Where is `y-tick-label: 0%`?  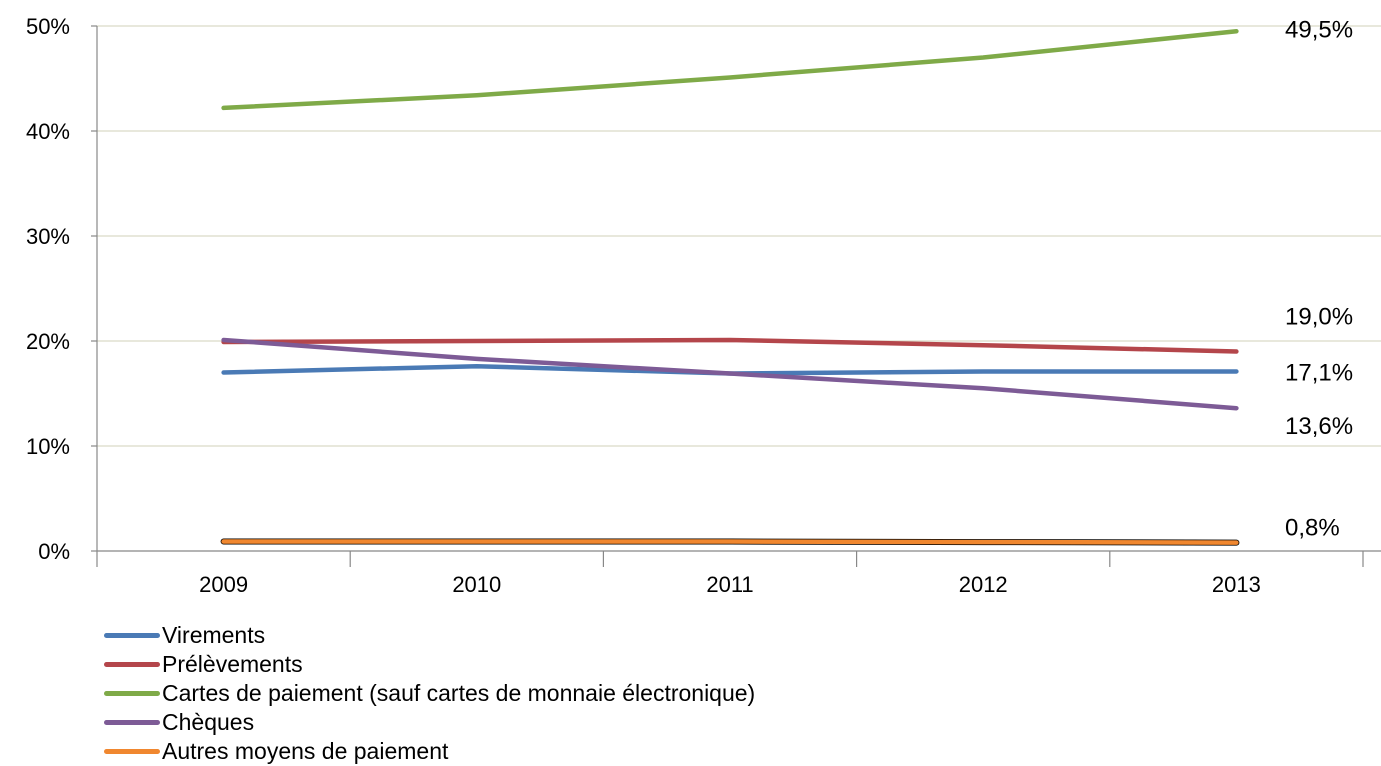
y-tick-label: 0% is located at coordinates (54, 551).